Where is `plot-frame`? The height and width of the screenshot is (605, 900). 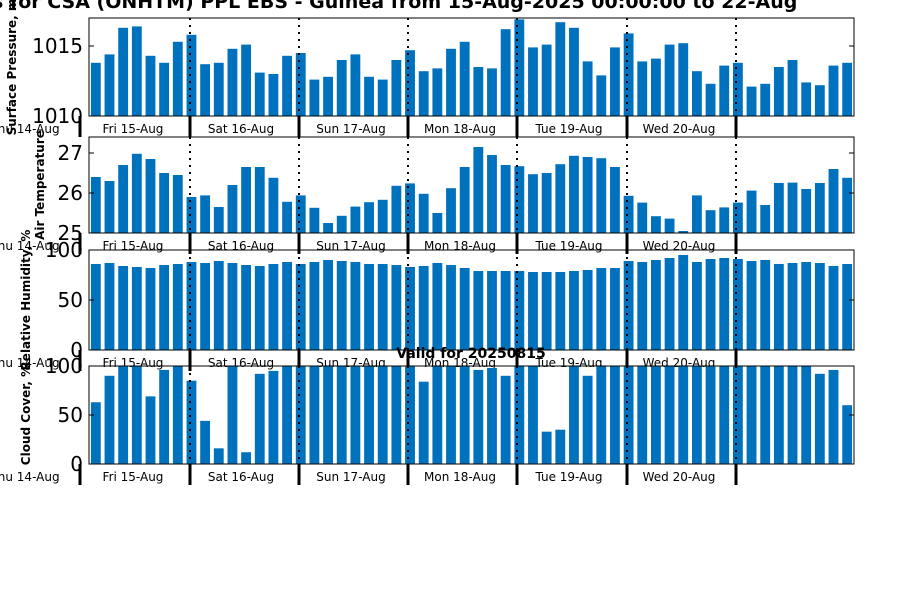 plot-frame is located at coordinates (471, 185).